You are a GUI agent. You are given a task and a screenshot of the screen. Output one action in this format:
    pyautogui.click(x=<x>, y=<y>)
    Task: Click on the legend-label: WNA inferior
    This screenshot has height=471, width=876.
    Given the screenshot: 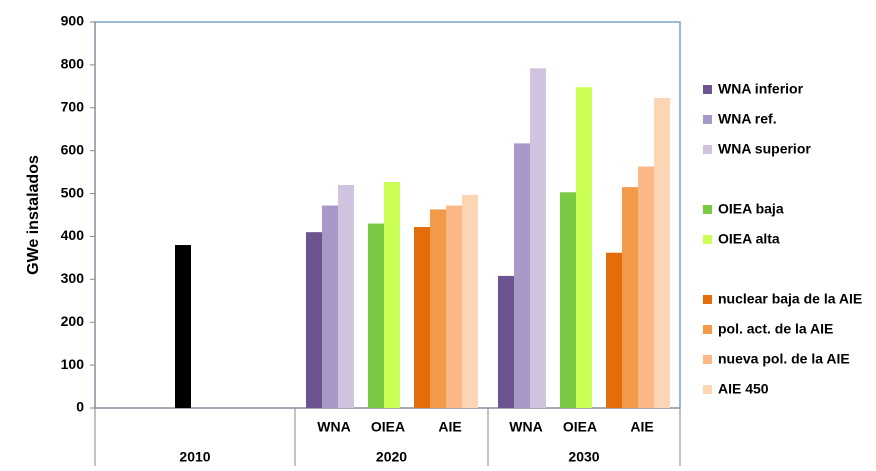 What is the action you would take?
    pyautogui.click(x=761, y=89)
    